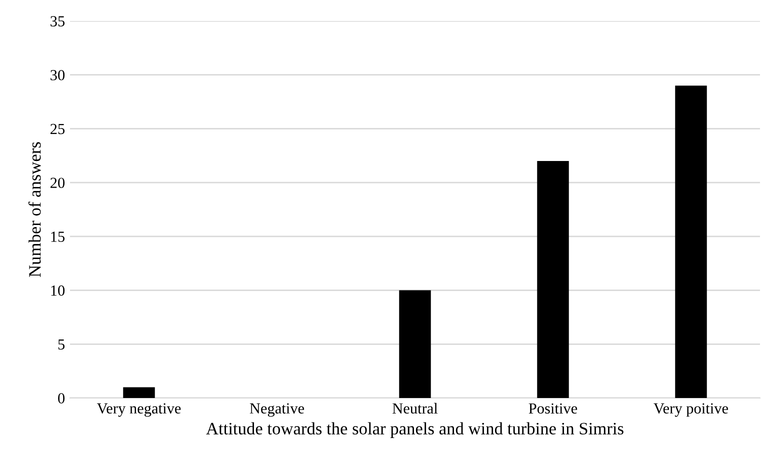  What do you see at coordinates (138, 410) in the screenshot?
I see `x-tick-label: Very negative` at bounding box center [138, 410].